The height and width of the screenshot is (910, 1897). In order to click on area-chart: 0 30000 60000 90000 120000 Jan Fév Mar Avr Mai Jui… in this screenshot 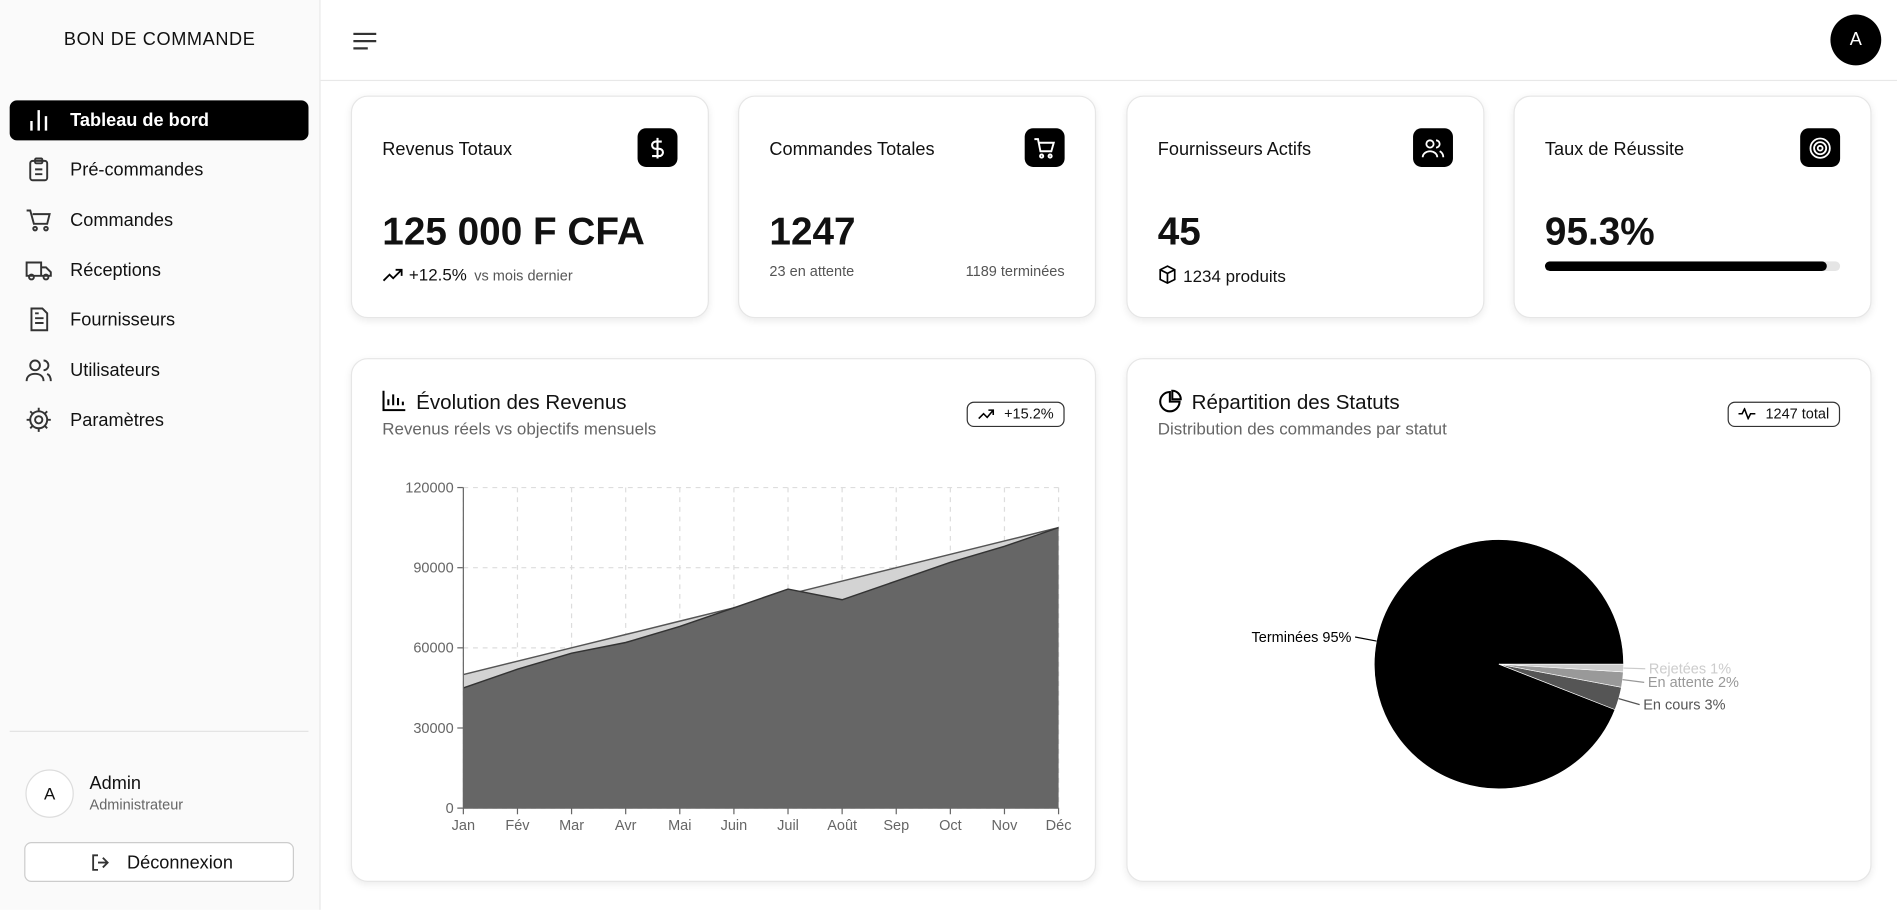, I will do `click(738, 657)`.